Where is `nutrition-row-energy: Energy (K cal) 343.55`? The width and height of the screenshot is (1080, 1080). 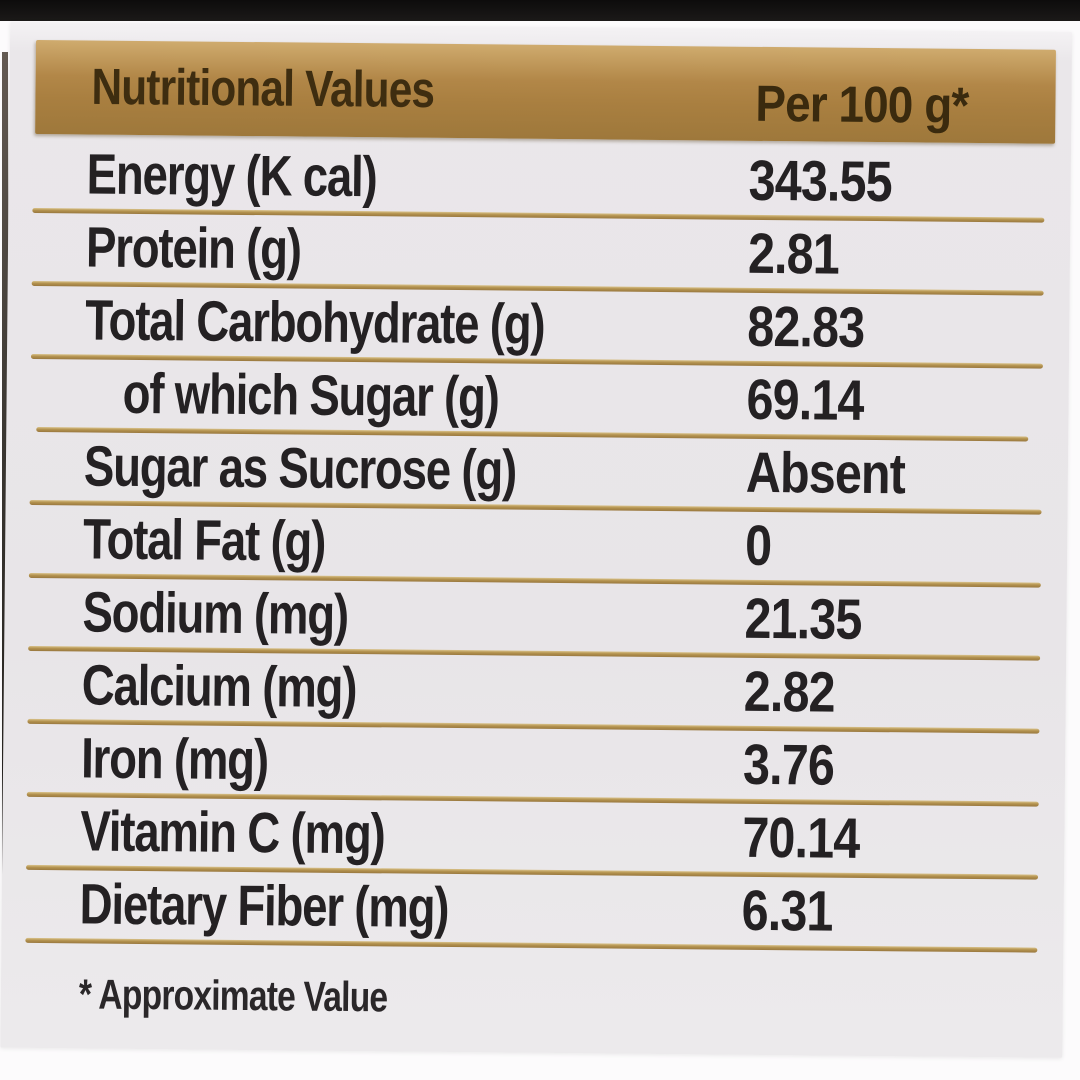
nutrition-row-energy: Energy (K cal) 343.55 is located at coordinates (539, 179).